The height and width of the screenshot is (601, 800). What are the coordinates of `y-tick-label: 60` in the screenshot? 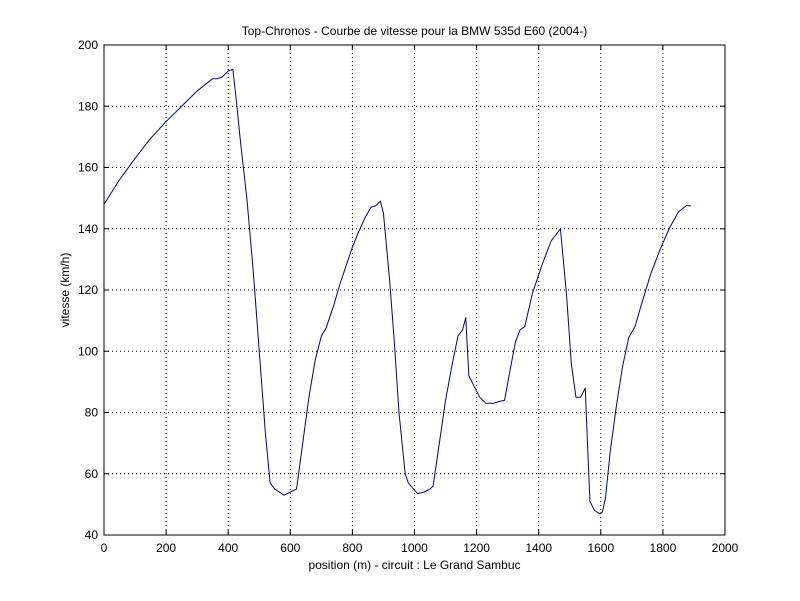 It's located at (92, 474).